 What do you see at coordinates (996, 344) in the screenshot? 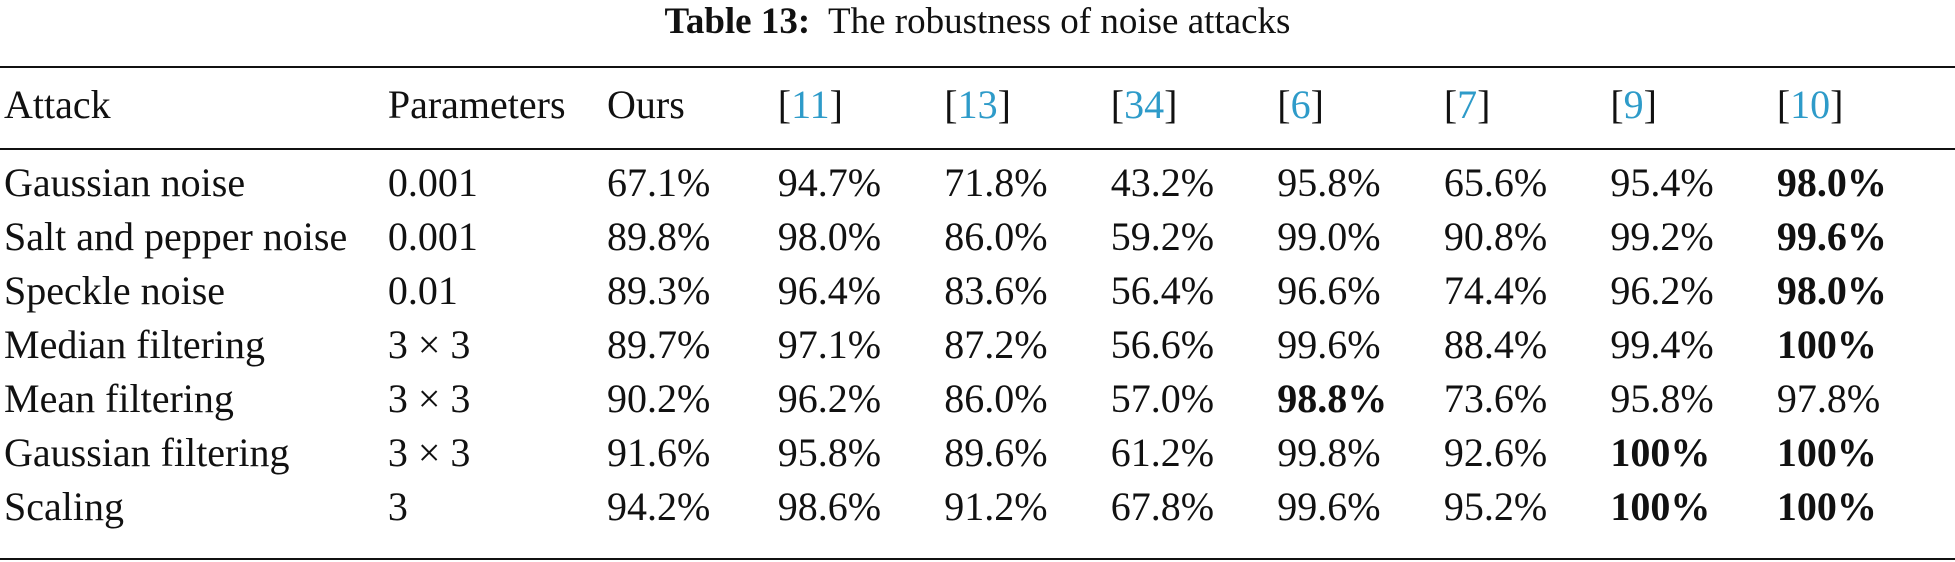
I see `value-cell: 87.2%` at bounding box center [996, 344].